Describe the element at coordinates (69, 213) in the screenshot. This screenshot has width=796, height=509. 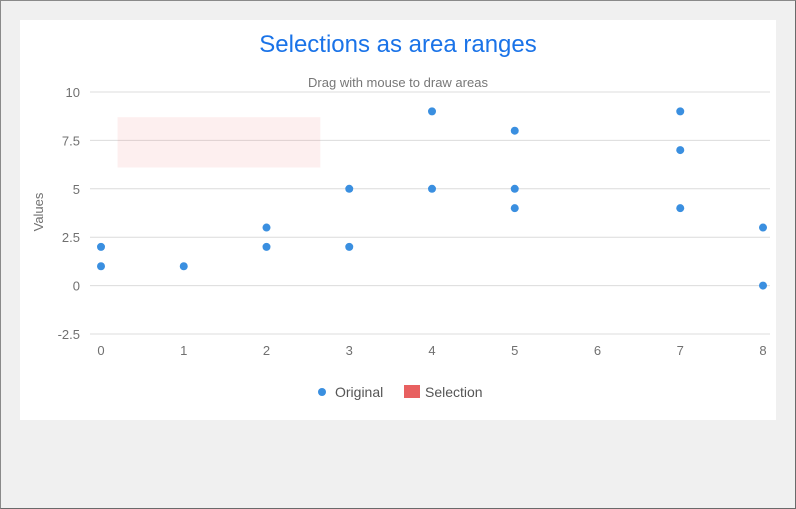
I see `y-axis-ticks: 10 7.5 5 2.5 0 -2.5` at that location.